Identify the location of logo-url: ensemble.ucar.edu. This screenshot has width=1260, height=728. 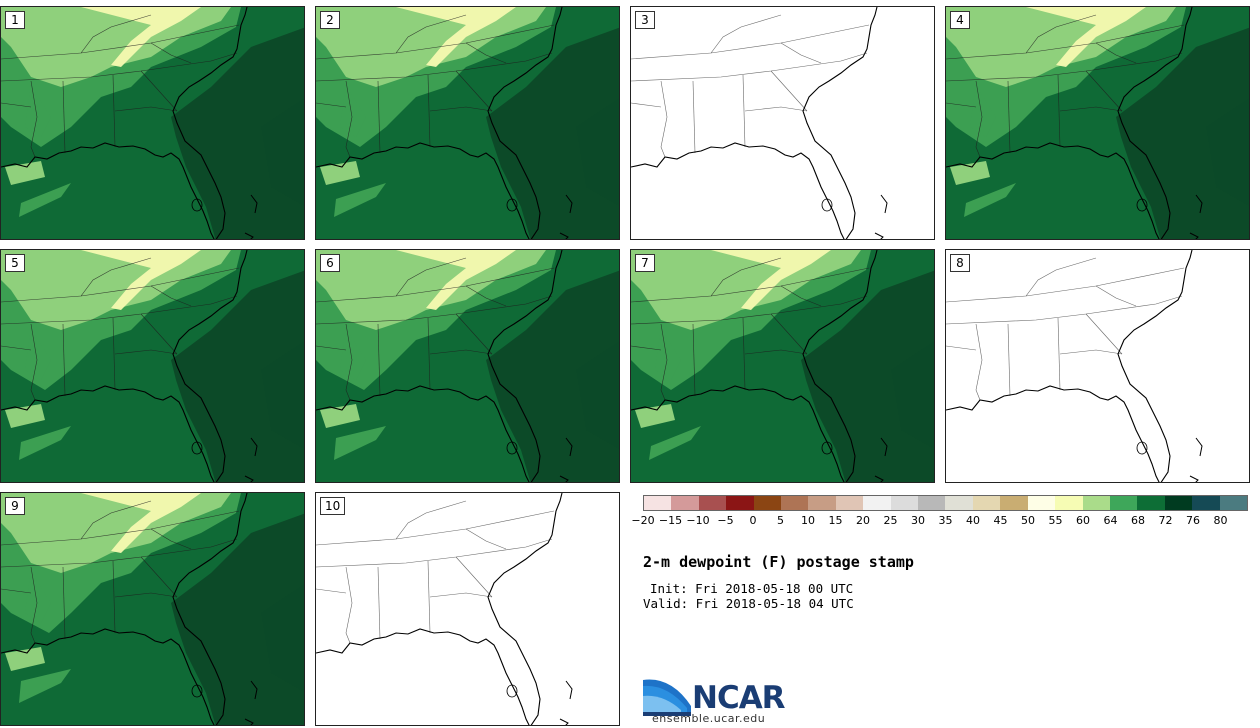
(709, 718).